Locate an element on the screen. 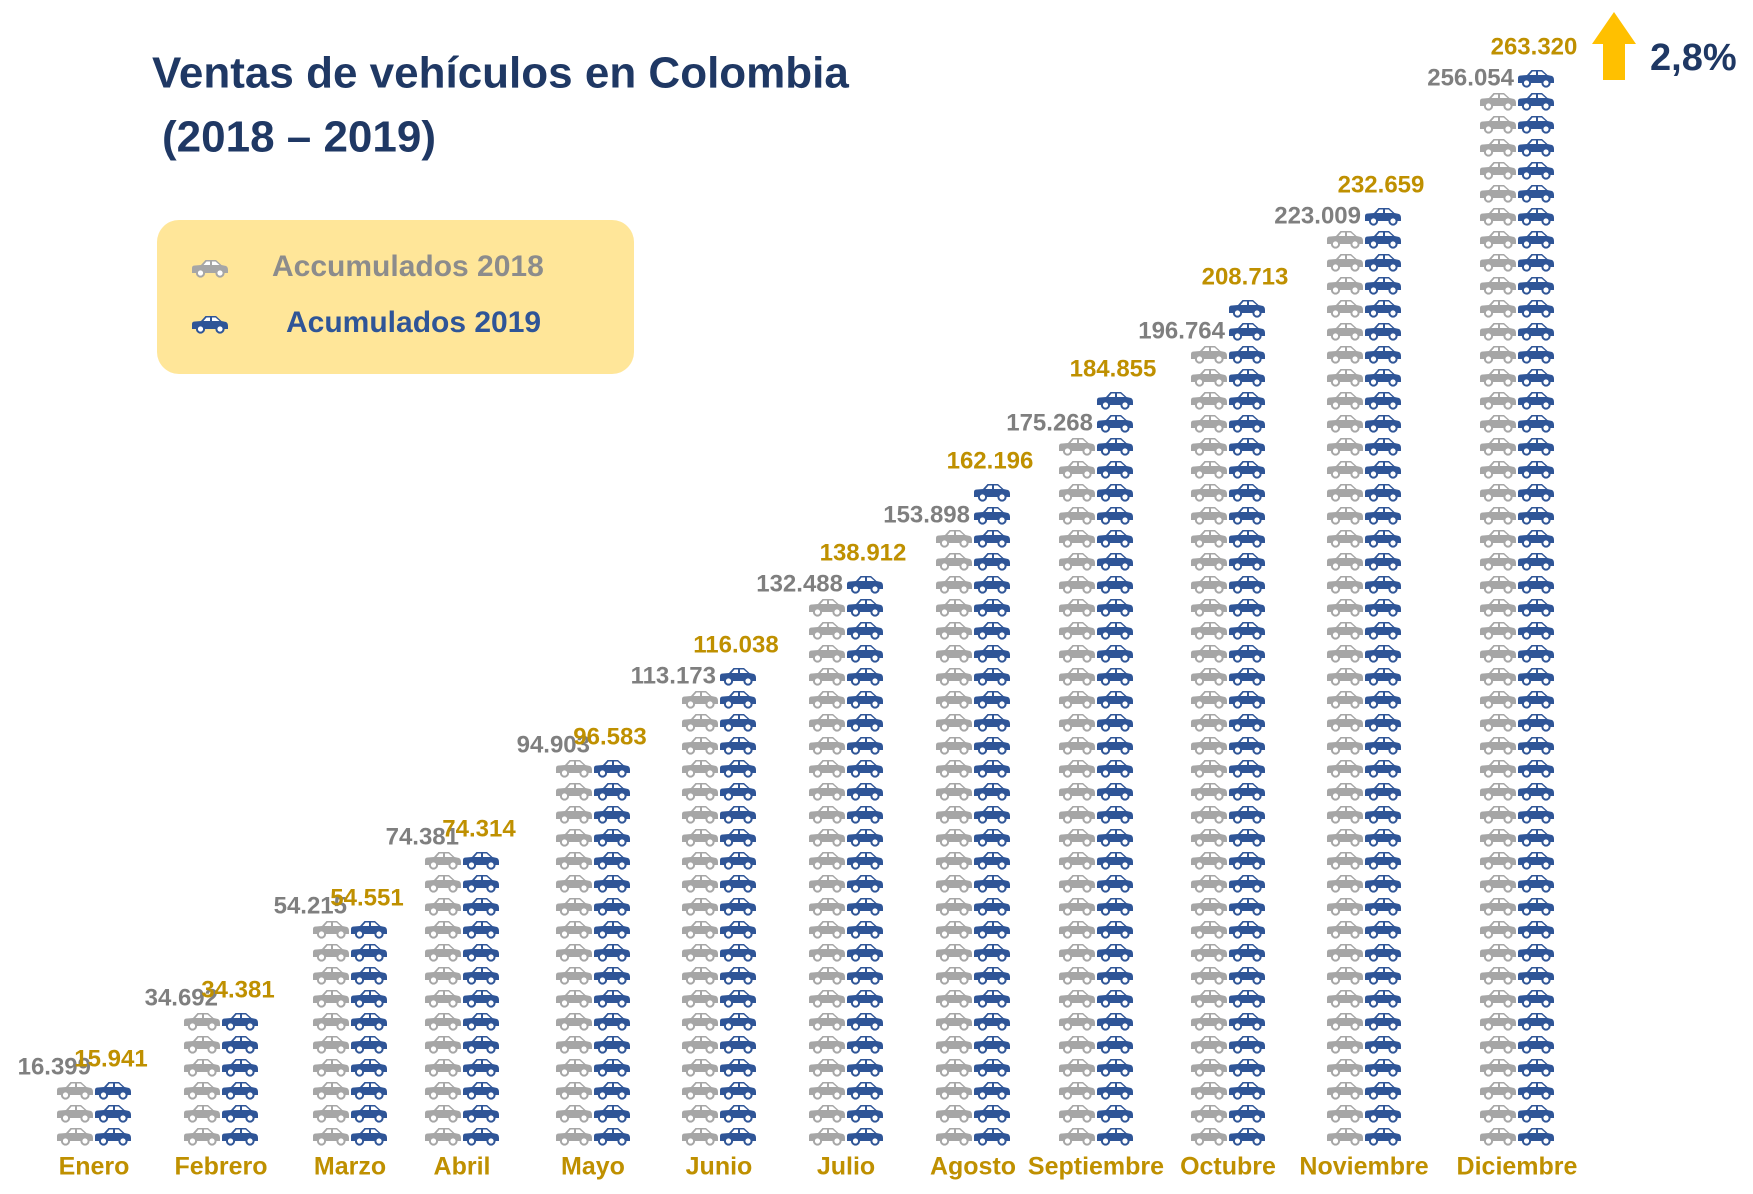 Image resolution: width=1753 pixels, height=1194 pixels. x-tick-label: Julio is located at coordinates (846, 1167).